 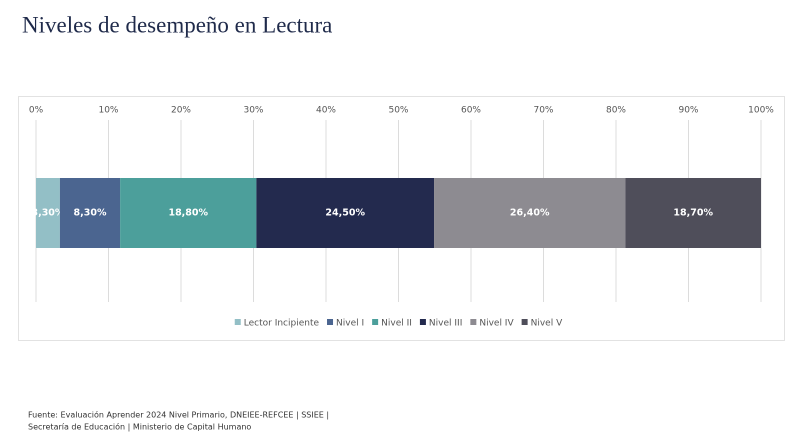 I want to click on chart-title: Niveles de desempeño en Lectura, so click(x=177, y=24).